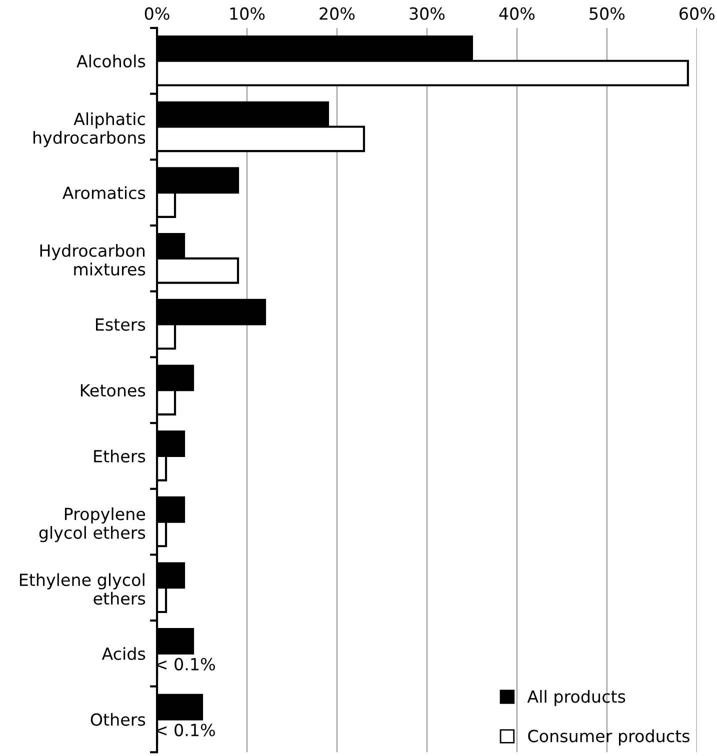  What do you see at coordinates (111, 61) in the screenshot?
I see `y-tick-label: Alcohols` at bounding box center [111, 61].